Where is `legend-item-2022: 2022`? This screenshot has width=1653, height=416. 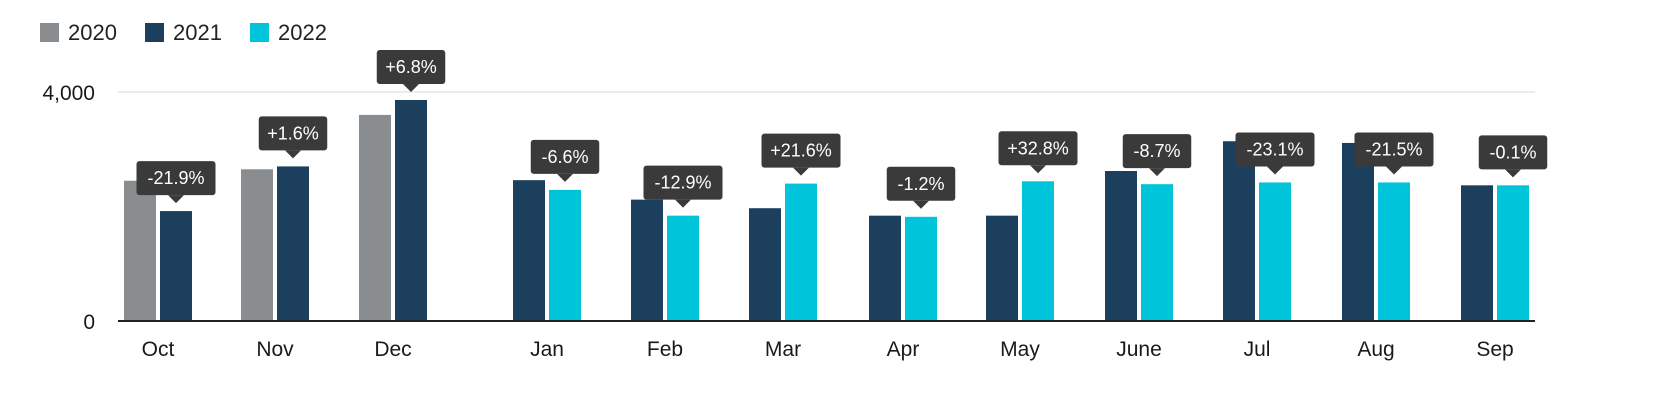
legend-item-2022: 2022 is located at coordinates (288, 32).